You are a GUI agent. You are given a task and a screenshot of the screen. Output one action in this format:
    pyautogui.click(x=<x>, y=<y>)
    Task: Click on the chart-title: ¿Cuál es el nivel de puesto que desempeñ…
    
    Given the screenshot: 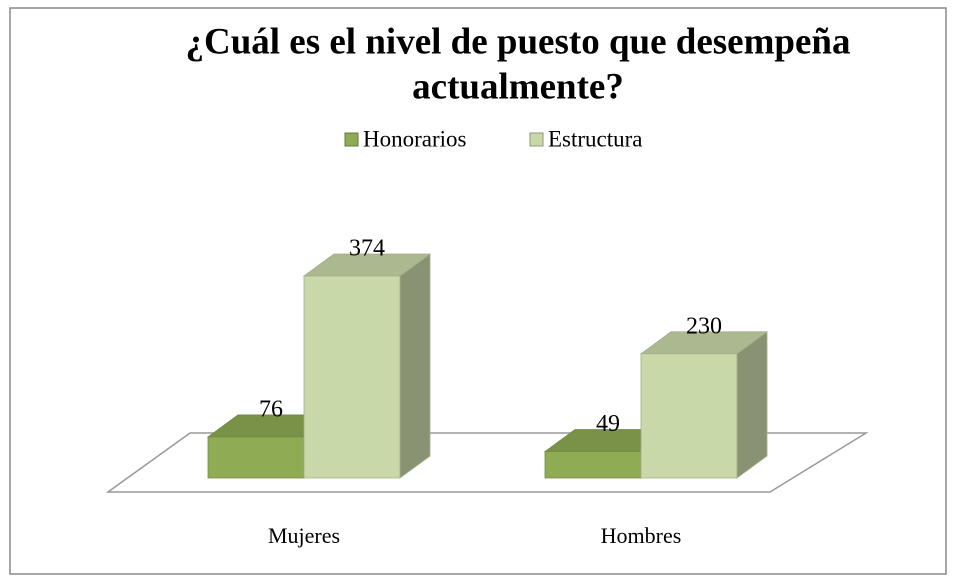 What is the action you would take?
    pyautogui.click(x=517, y=41)
    